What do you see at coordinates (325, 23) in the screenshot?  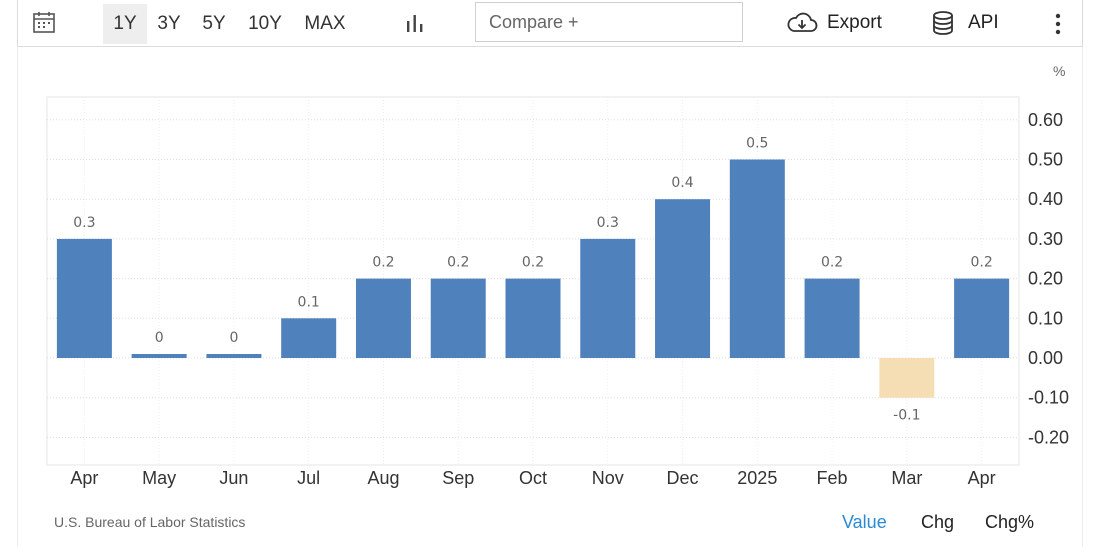 I see `range-max-button: MAX` at bounding box center [325, 23].